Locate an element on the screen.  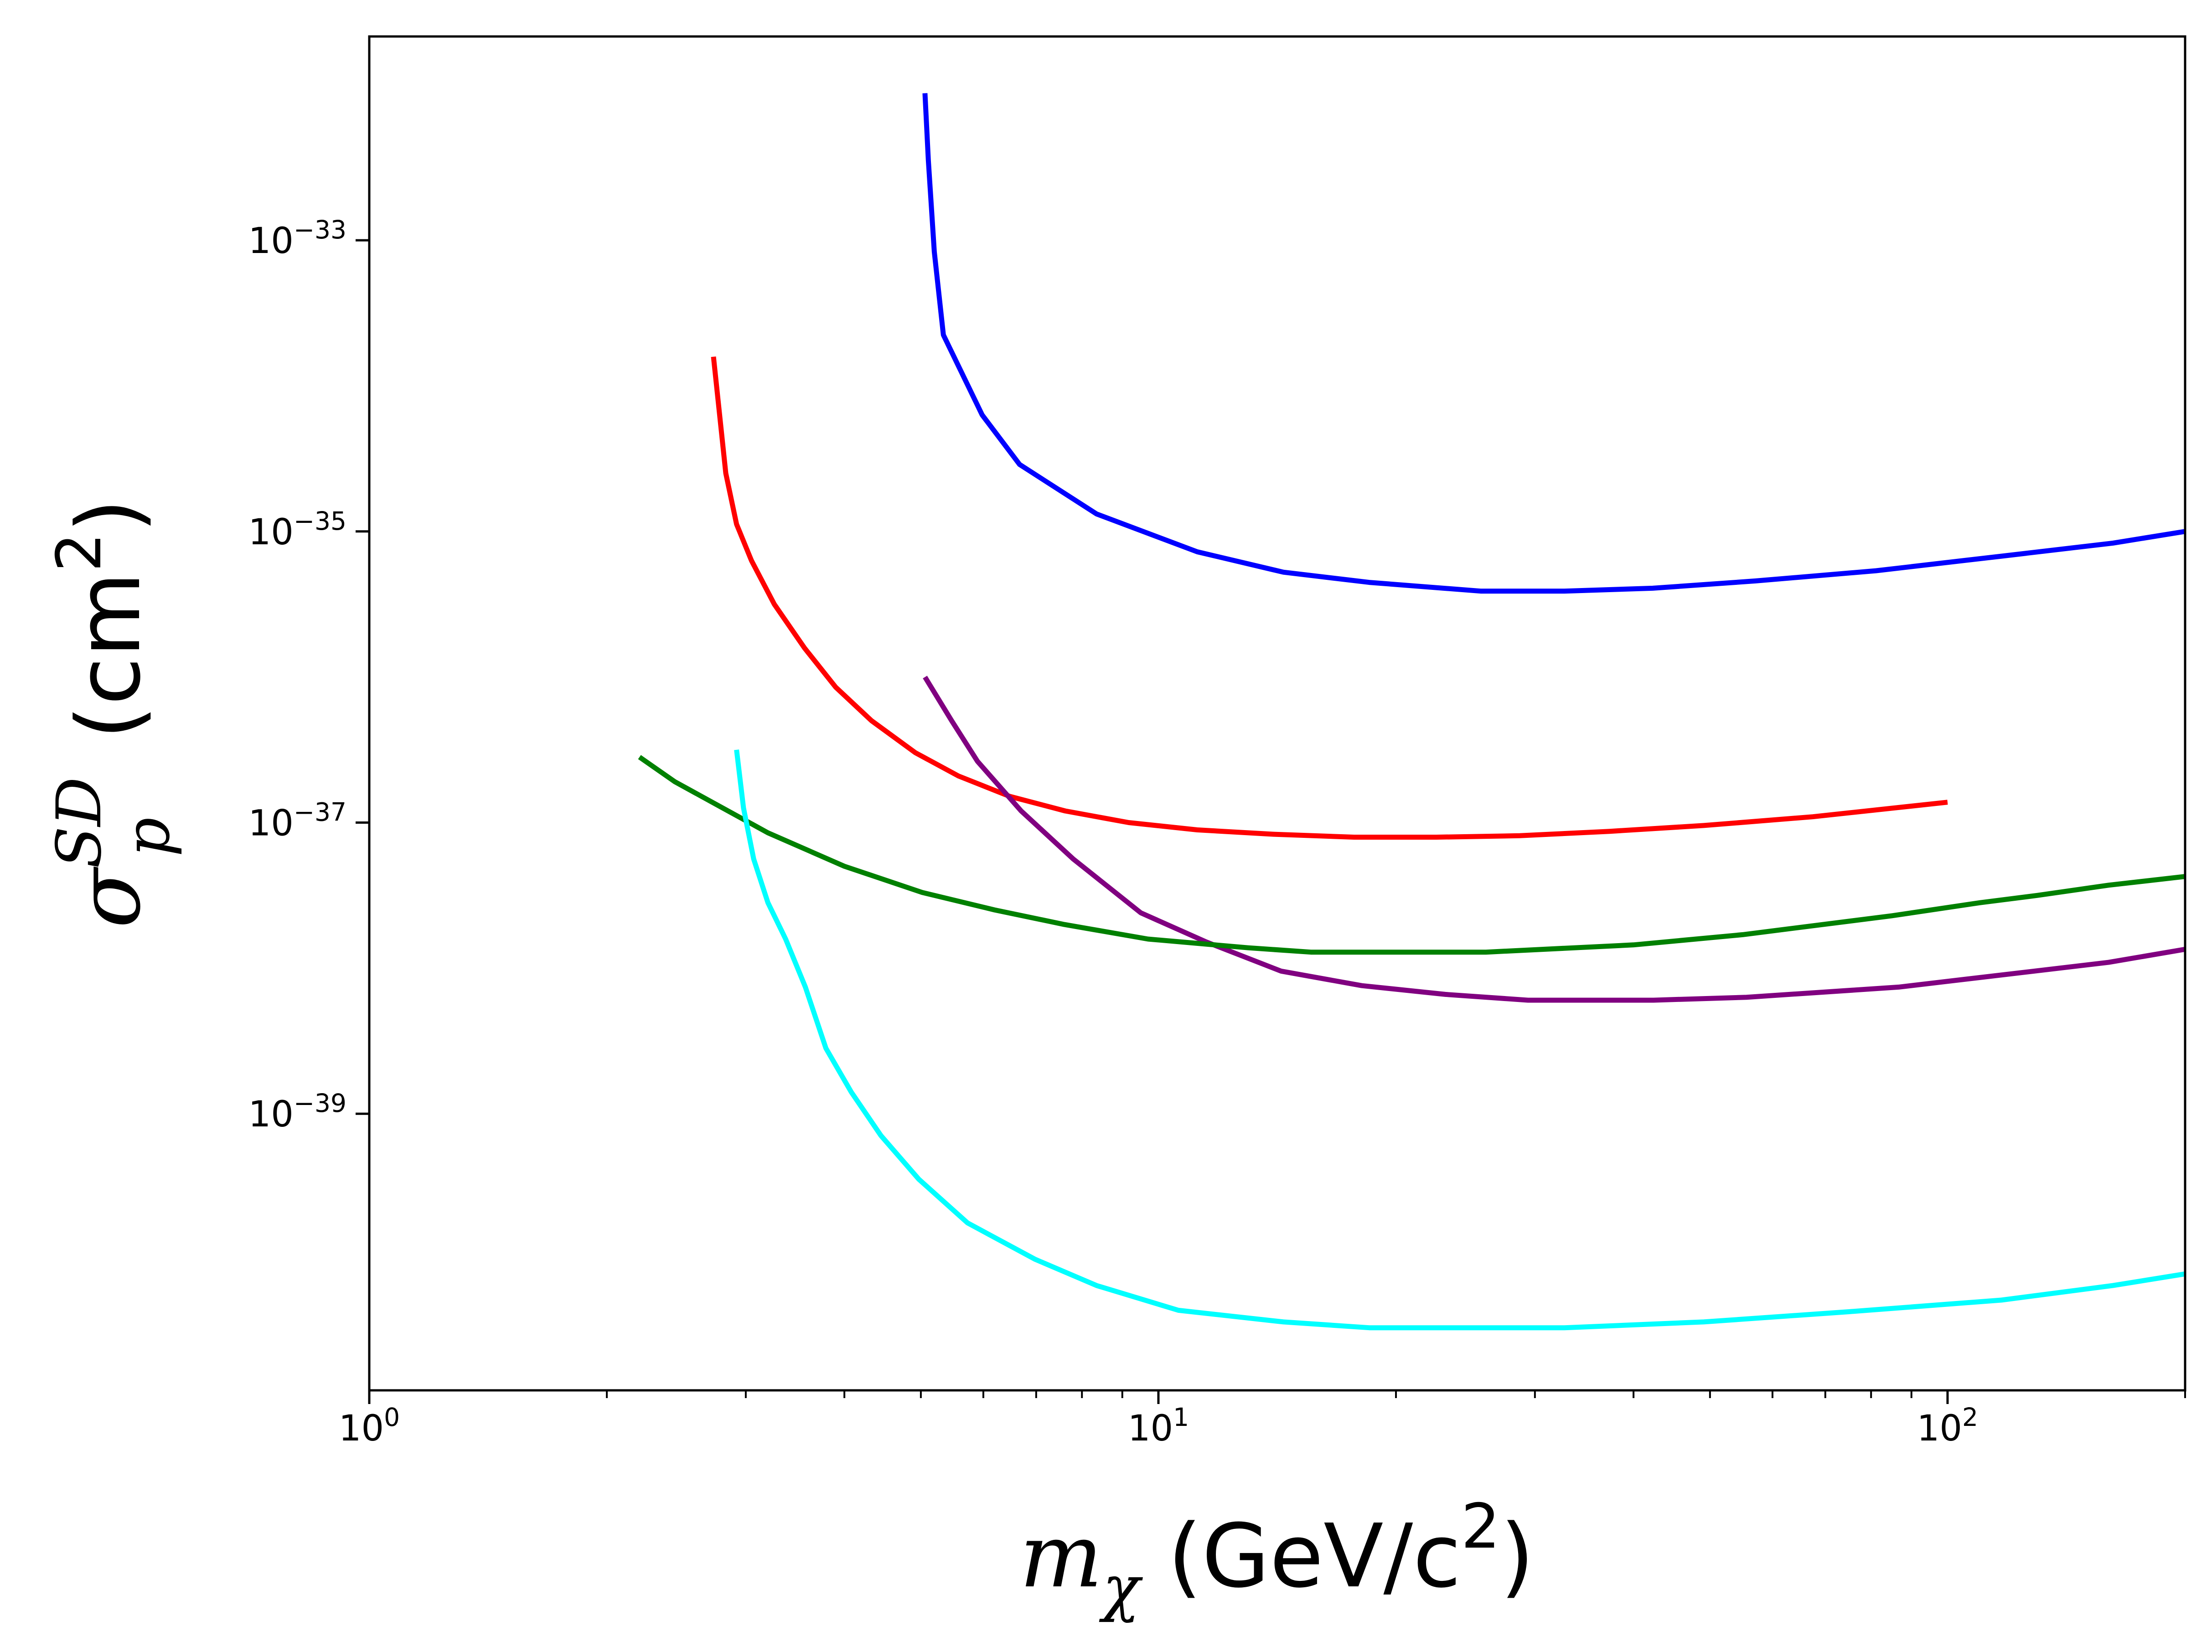
y-axis-label-sub: p is located at coordinates (147, 837).